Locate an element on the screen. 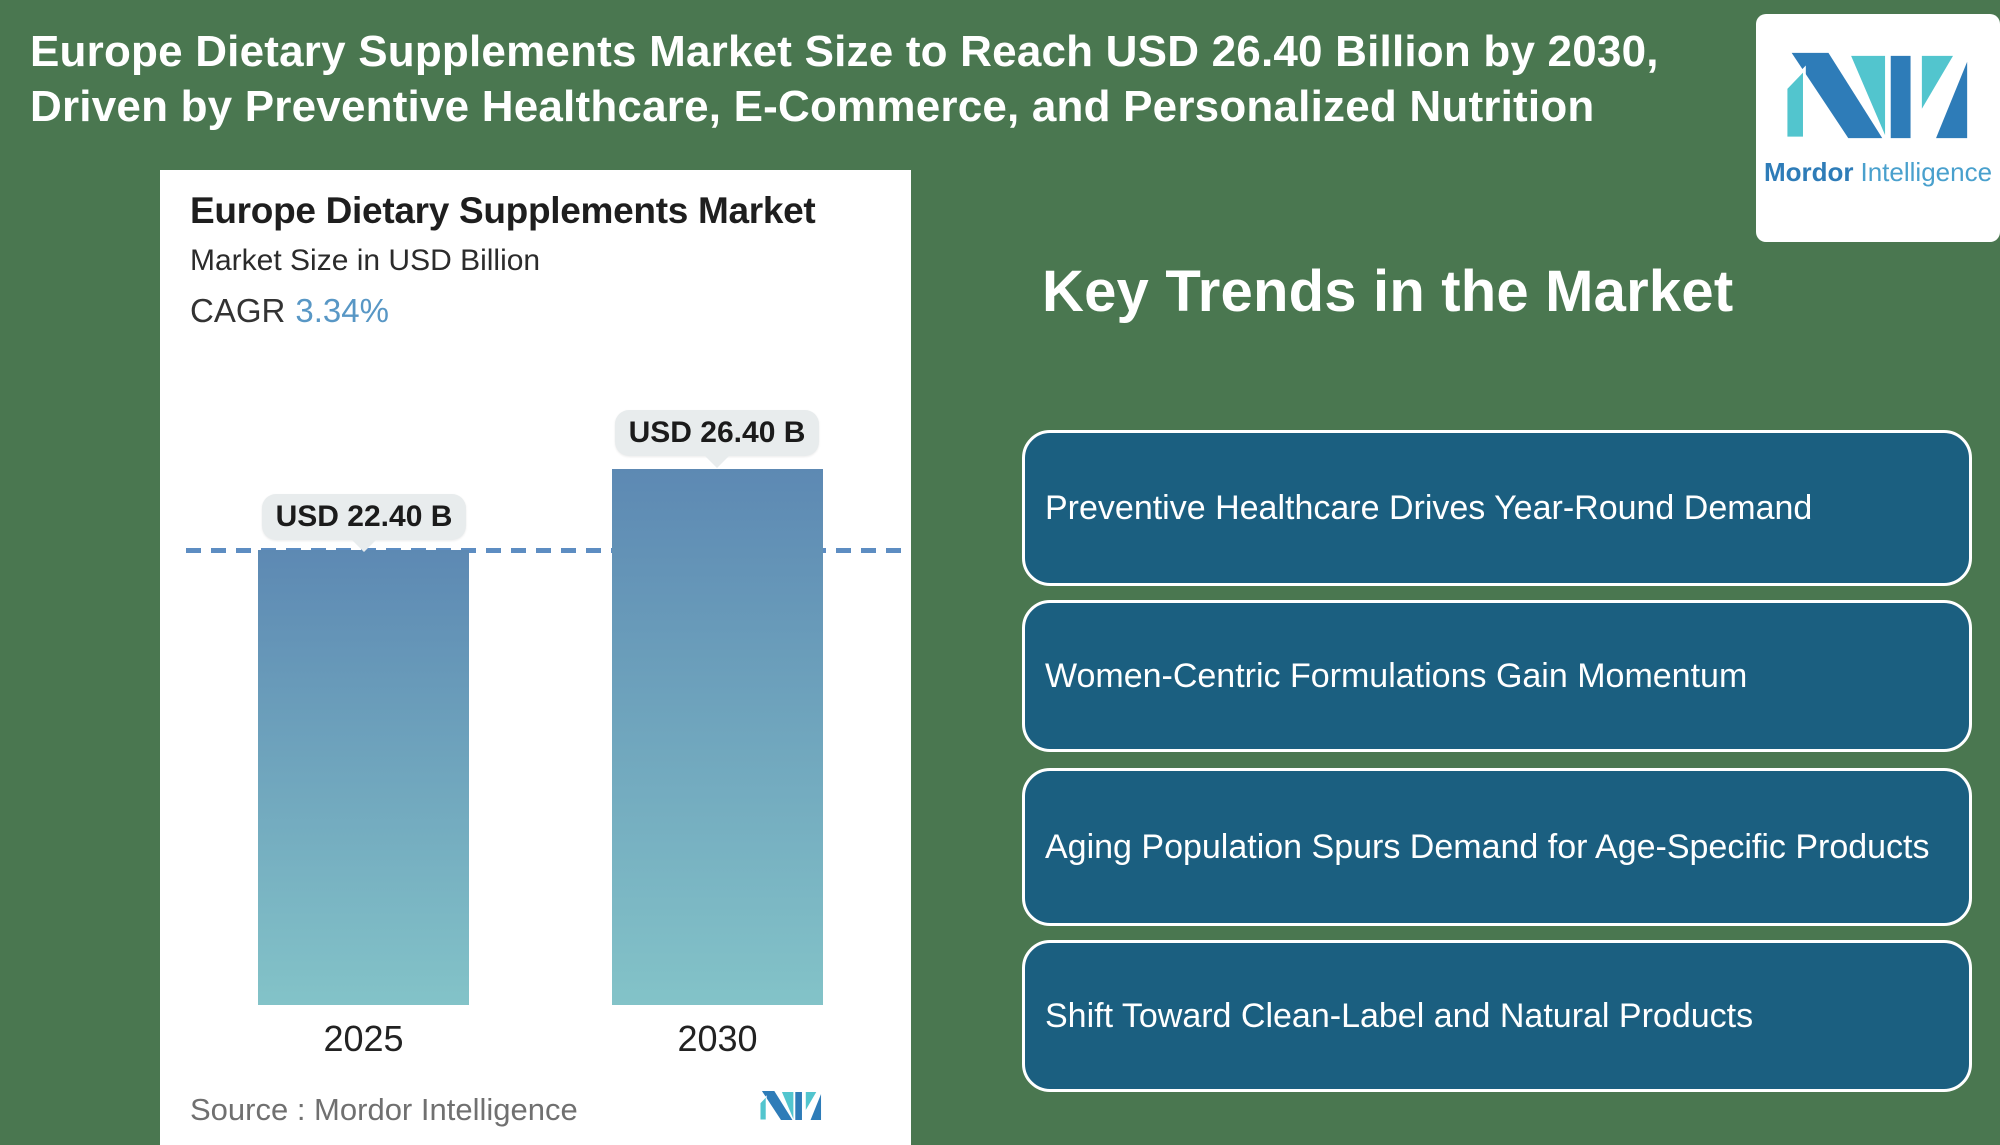  chart-subtitle: Market Size in USD Billion is located at coordinates (365, 260).